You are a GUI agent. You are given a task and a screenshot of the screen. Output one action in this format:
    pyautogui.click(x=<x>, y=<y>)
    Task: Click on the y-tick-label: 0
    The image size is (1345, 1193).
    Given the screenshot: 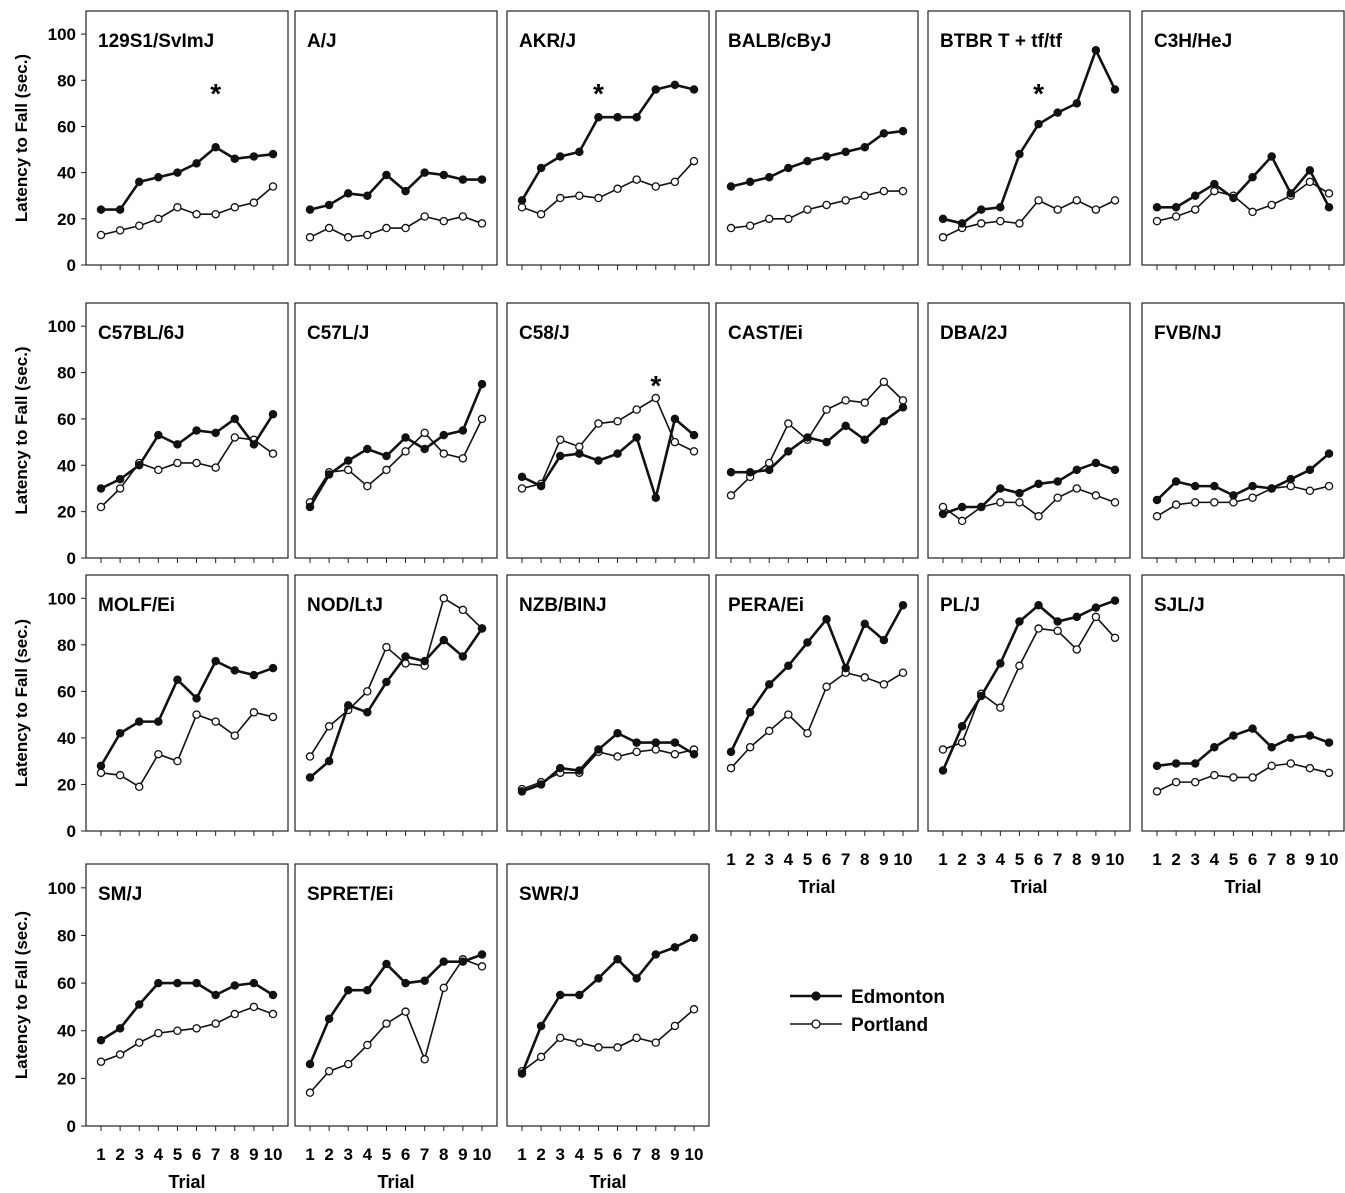 What is the action you would take?
    pyautogui.click(x=71, y=265)
    